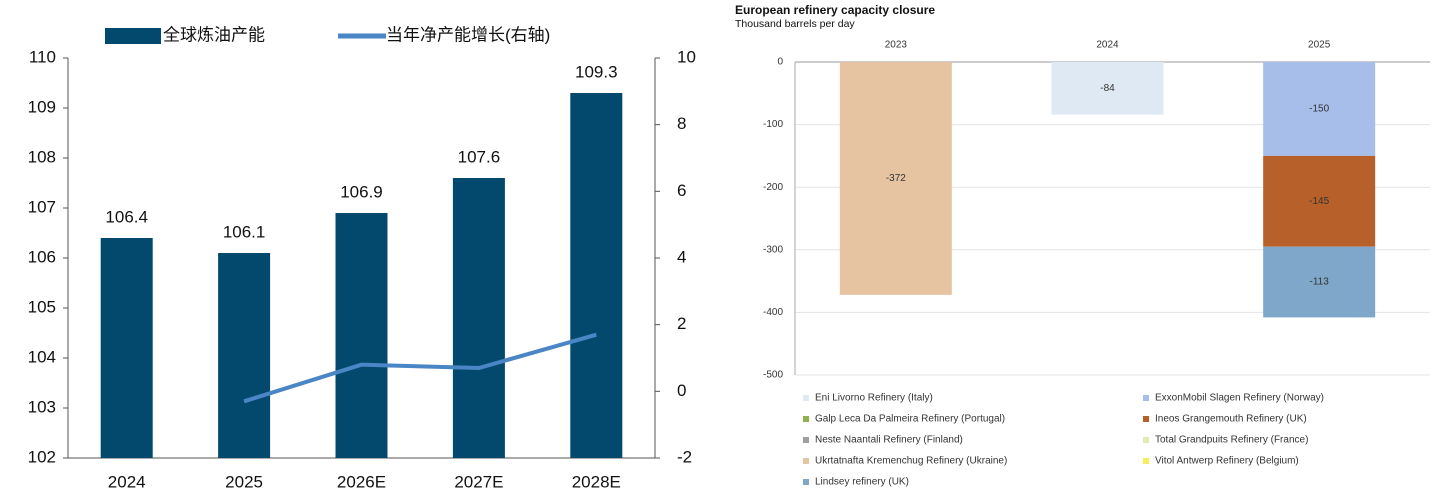 Image resolution: width=1436 pixels, height=500 pixels. Describe the element at coordinates (896, 45) in the screenshot. I see `x-tick-label: 2023` at that location.